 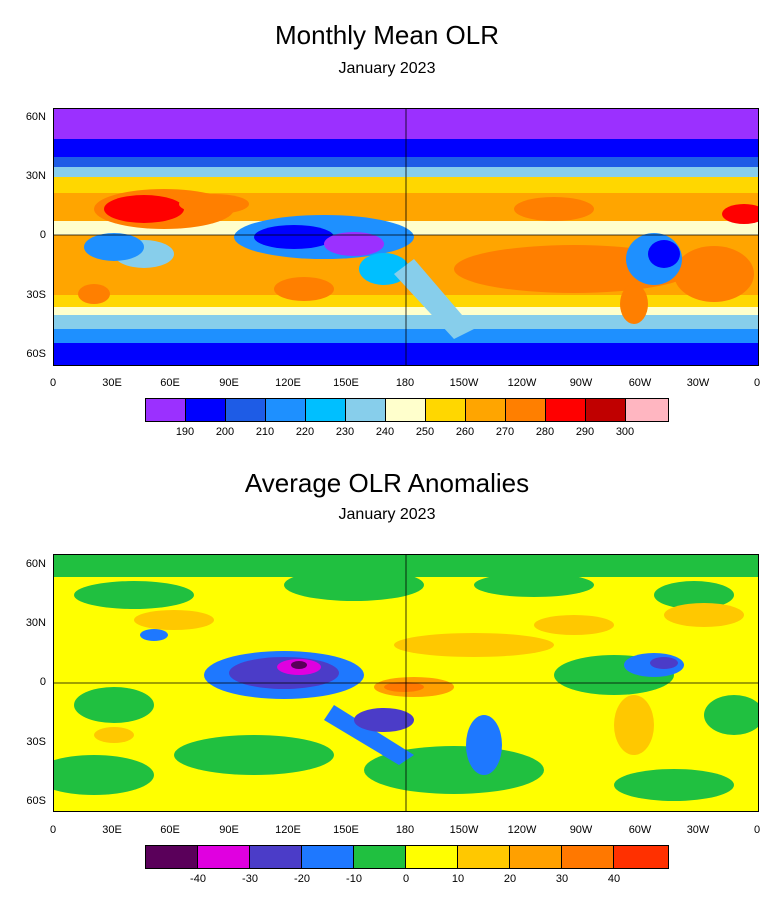 What do you see at coordinates (354, 879) in the screenshot?
I see `p2-cb-label-3: -10` at bounding box center [354, 879].